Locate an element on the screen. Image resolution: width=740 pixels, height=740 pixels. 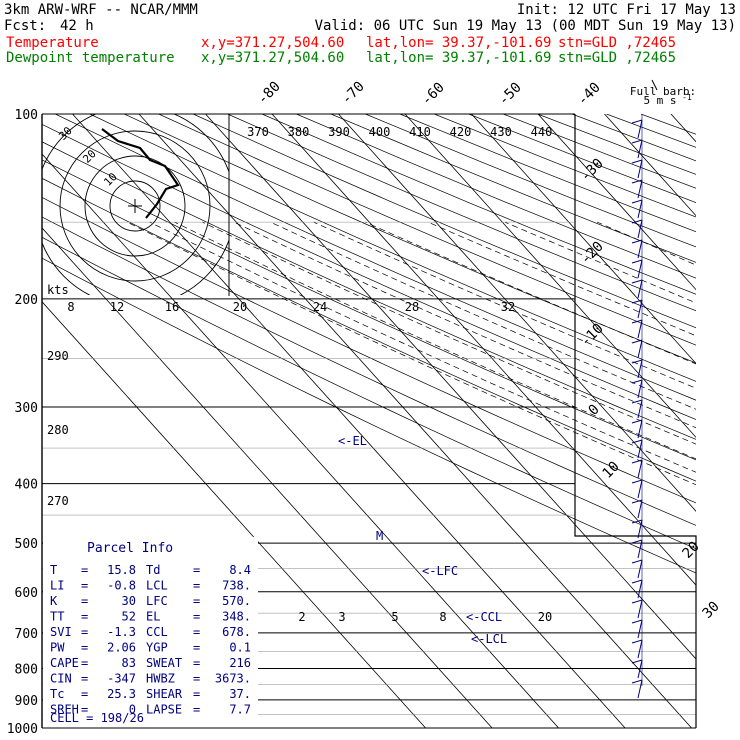
theta-label: 270 is located at coordinates (58, 501).